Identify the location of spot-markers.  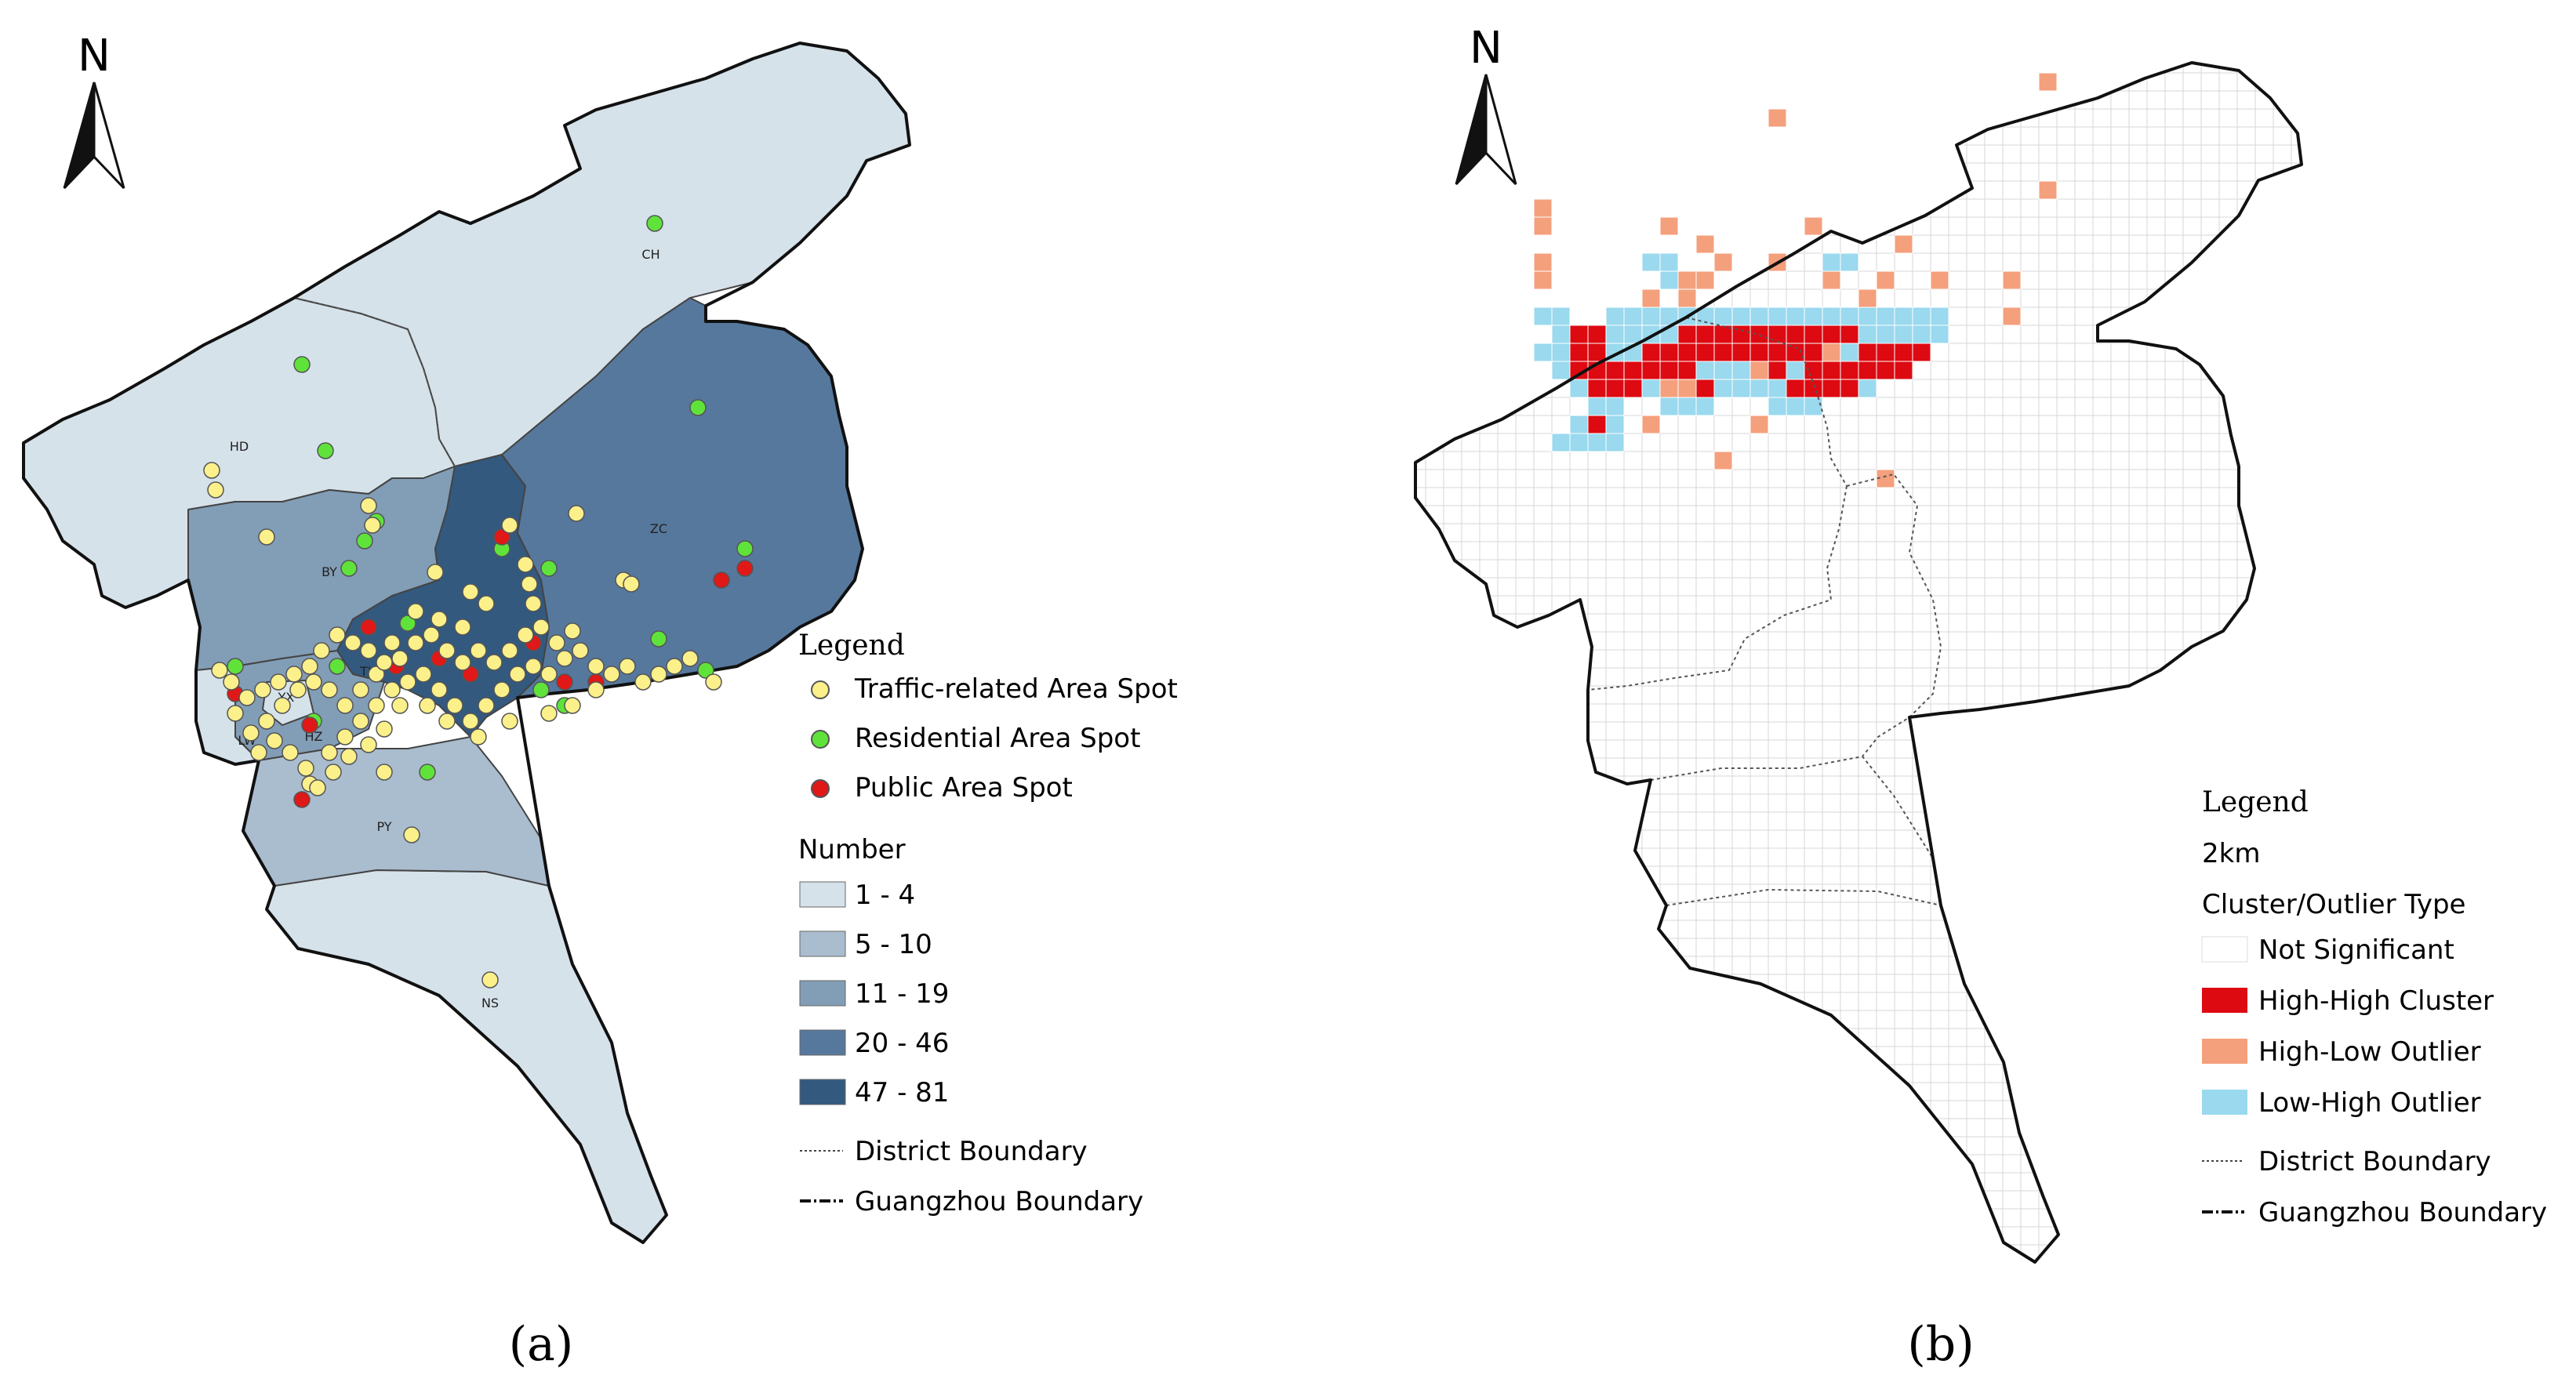
(478, 602).